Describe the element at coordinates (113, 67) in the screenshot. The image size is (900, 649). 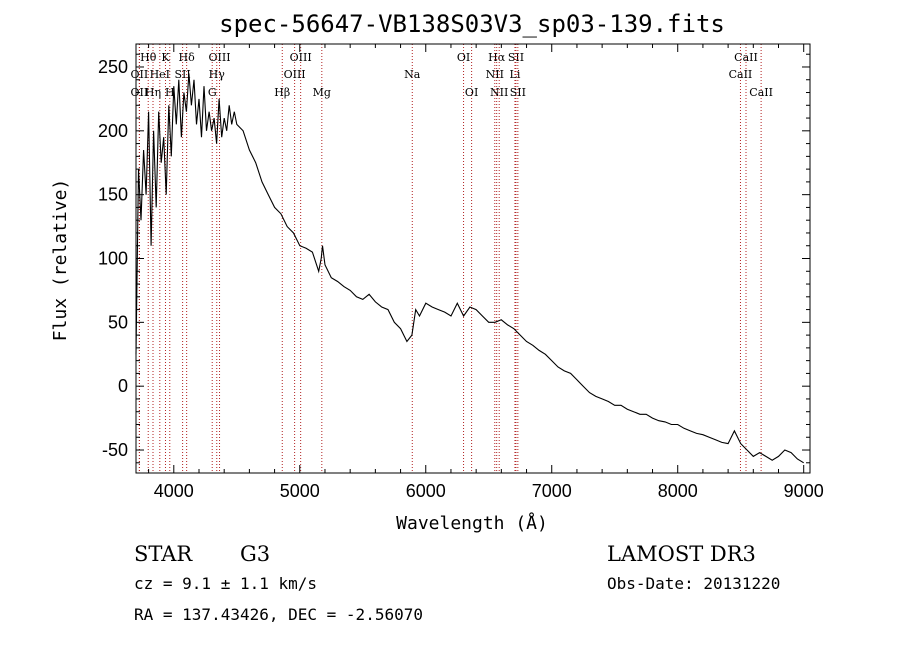
I see `y-tick-label: 250` at that location.